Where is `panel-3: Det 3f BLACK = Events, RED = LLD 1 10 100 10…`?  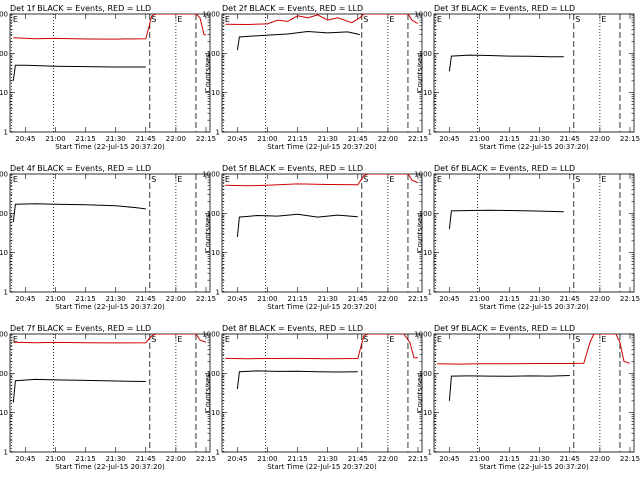
panel-3: Det 3f BLACK = Events, RED = LLD 1 10 100 10… is located at coordinates (527, 77).